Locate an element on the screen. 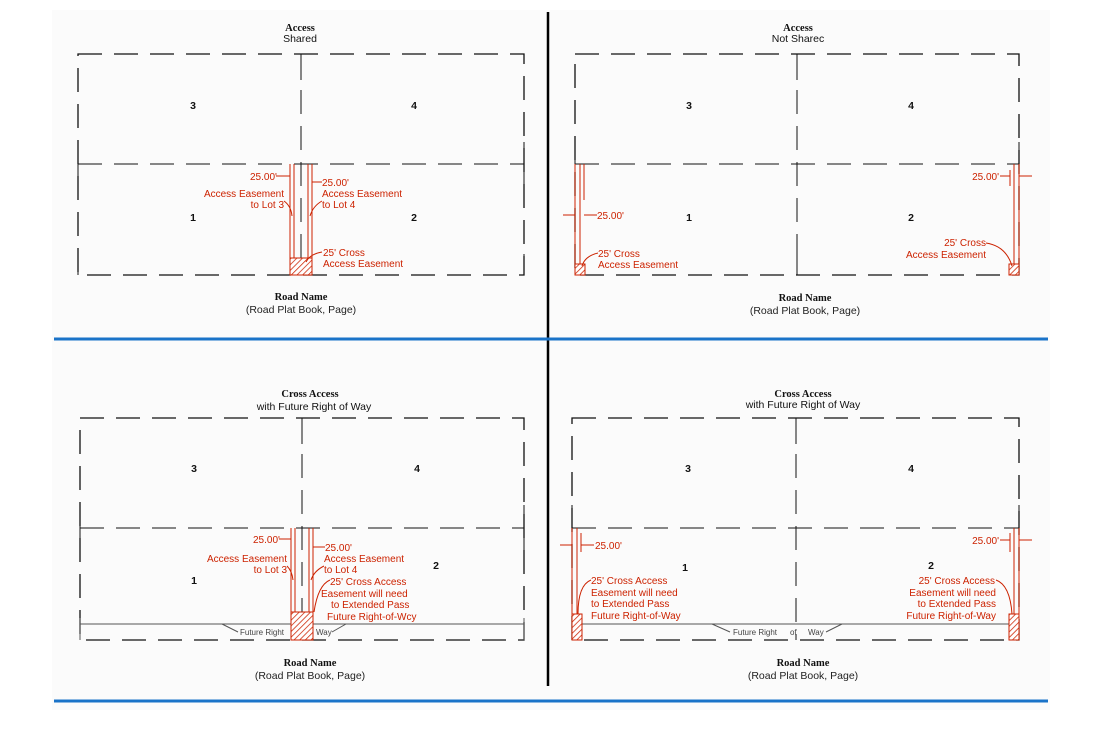 The height and width of the screenshot is (735, 1106). cross-left-line3: to Extended Pass is located at coordinates (630, 604).